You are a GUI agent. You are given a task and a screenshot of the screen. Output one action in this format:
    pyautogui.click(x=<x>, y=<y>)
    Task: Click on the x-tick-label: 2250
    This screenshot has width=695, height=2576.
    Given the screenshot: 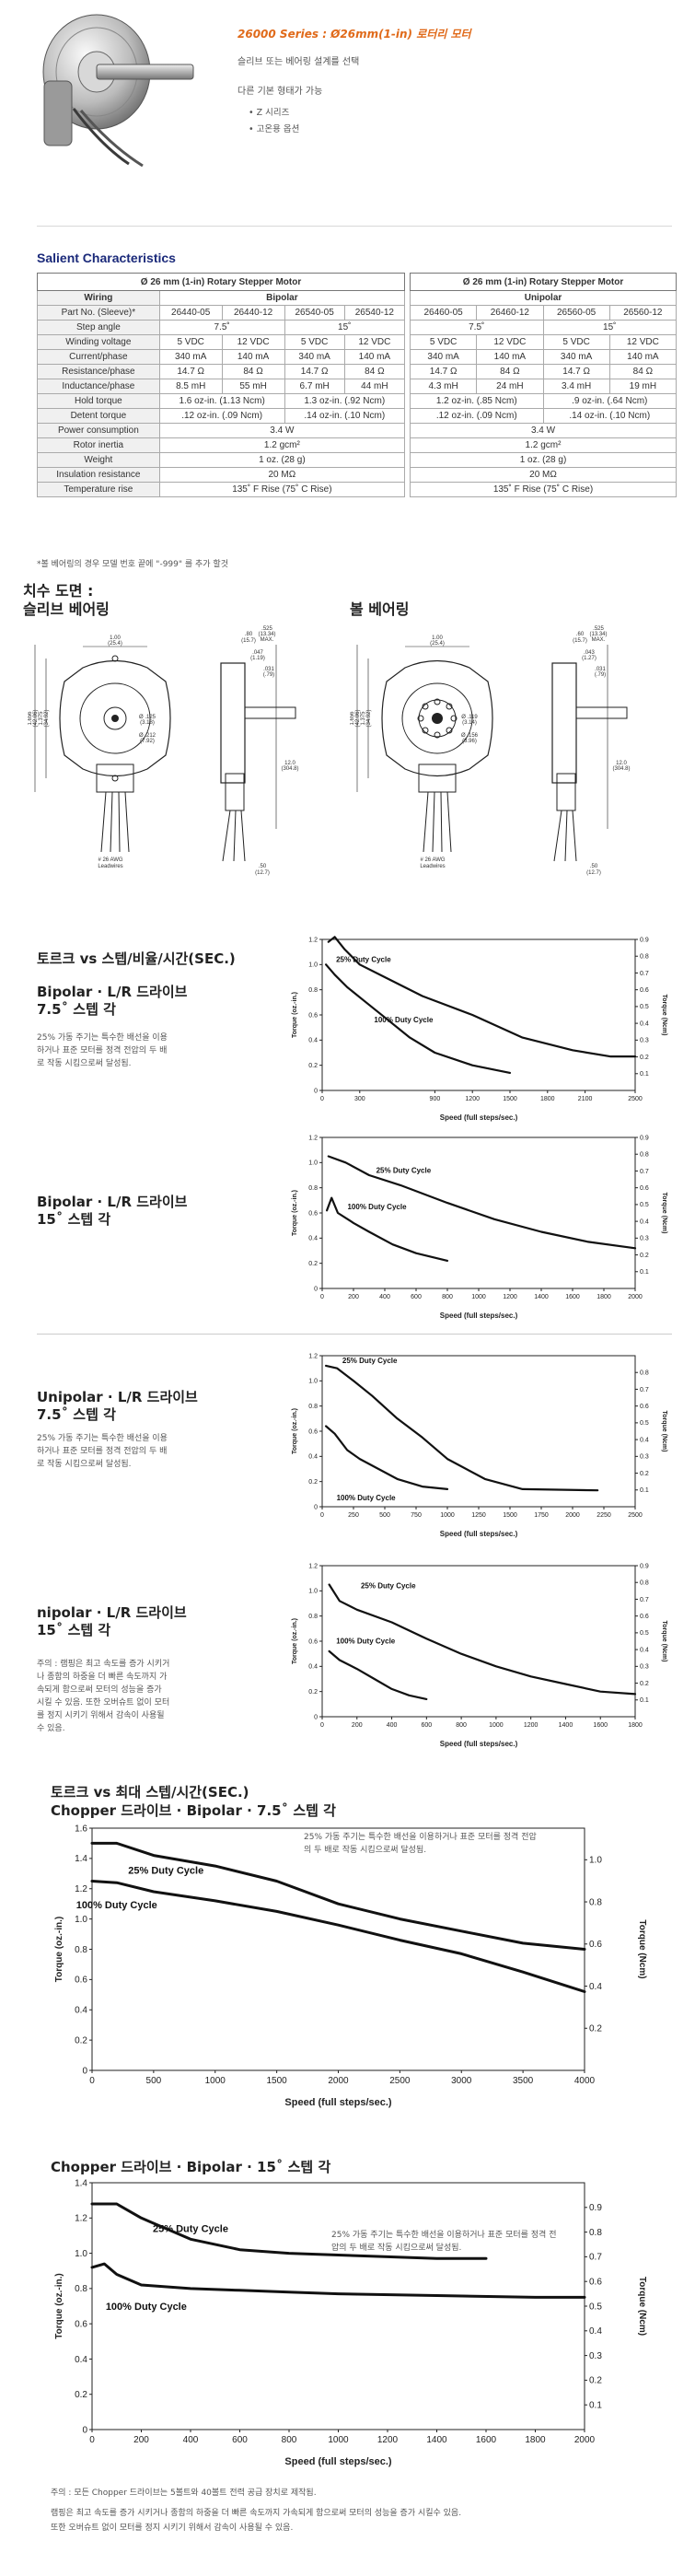 What is the action you would take?
    pyautogui.click(x=604, y=1516)
    